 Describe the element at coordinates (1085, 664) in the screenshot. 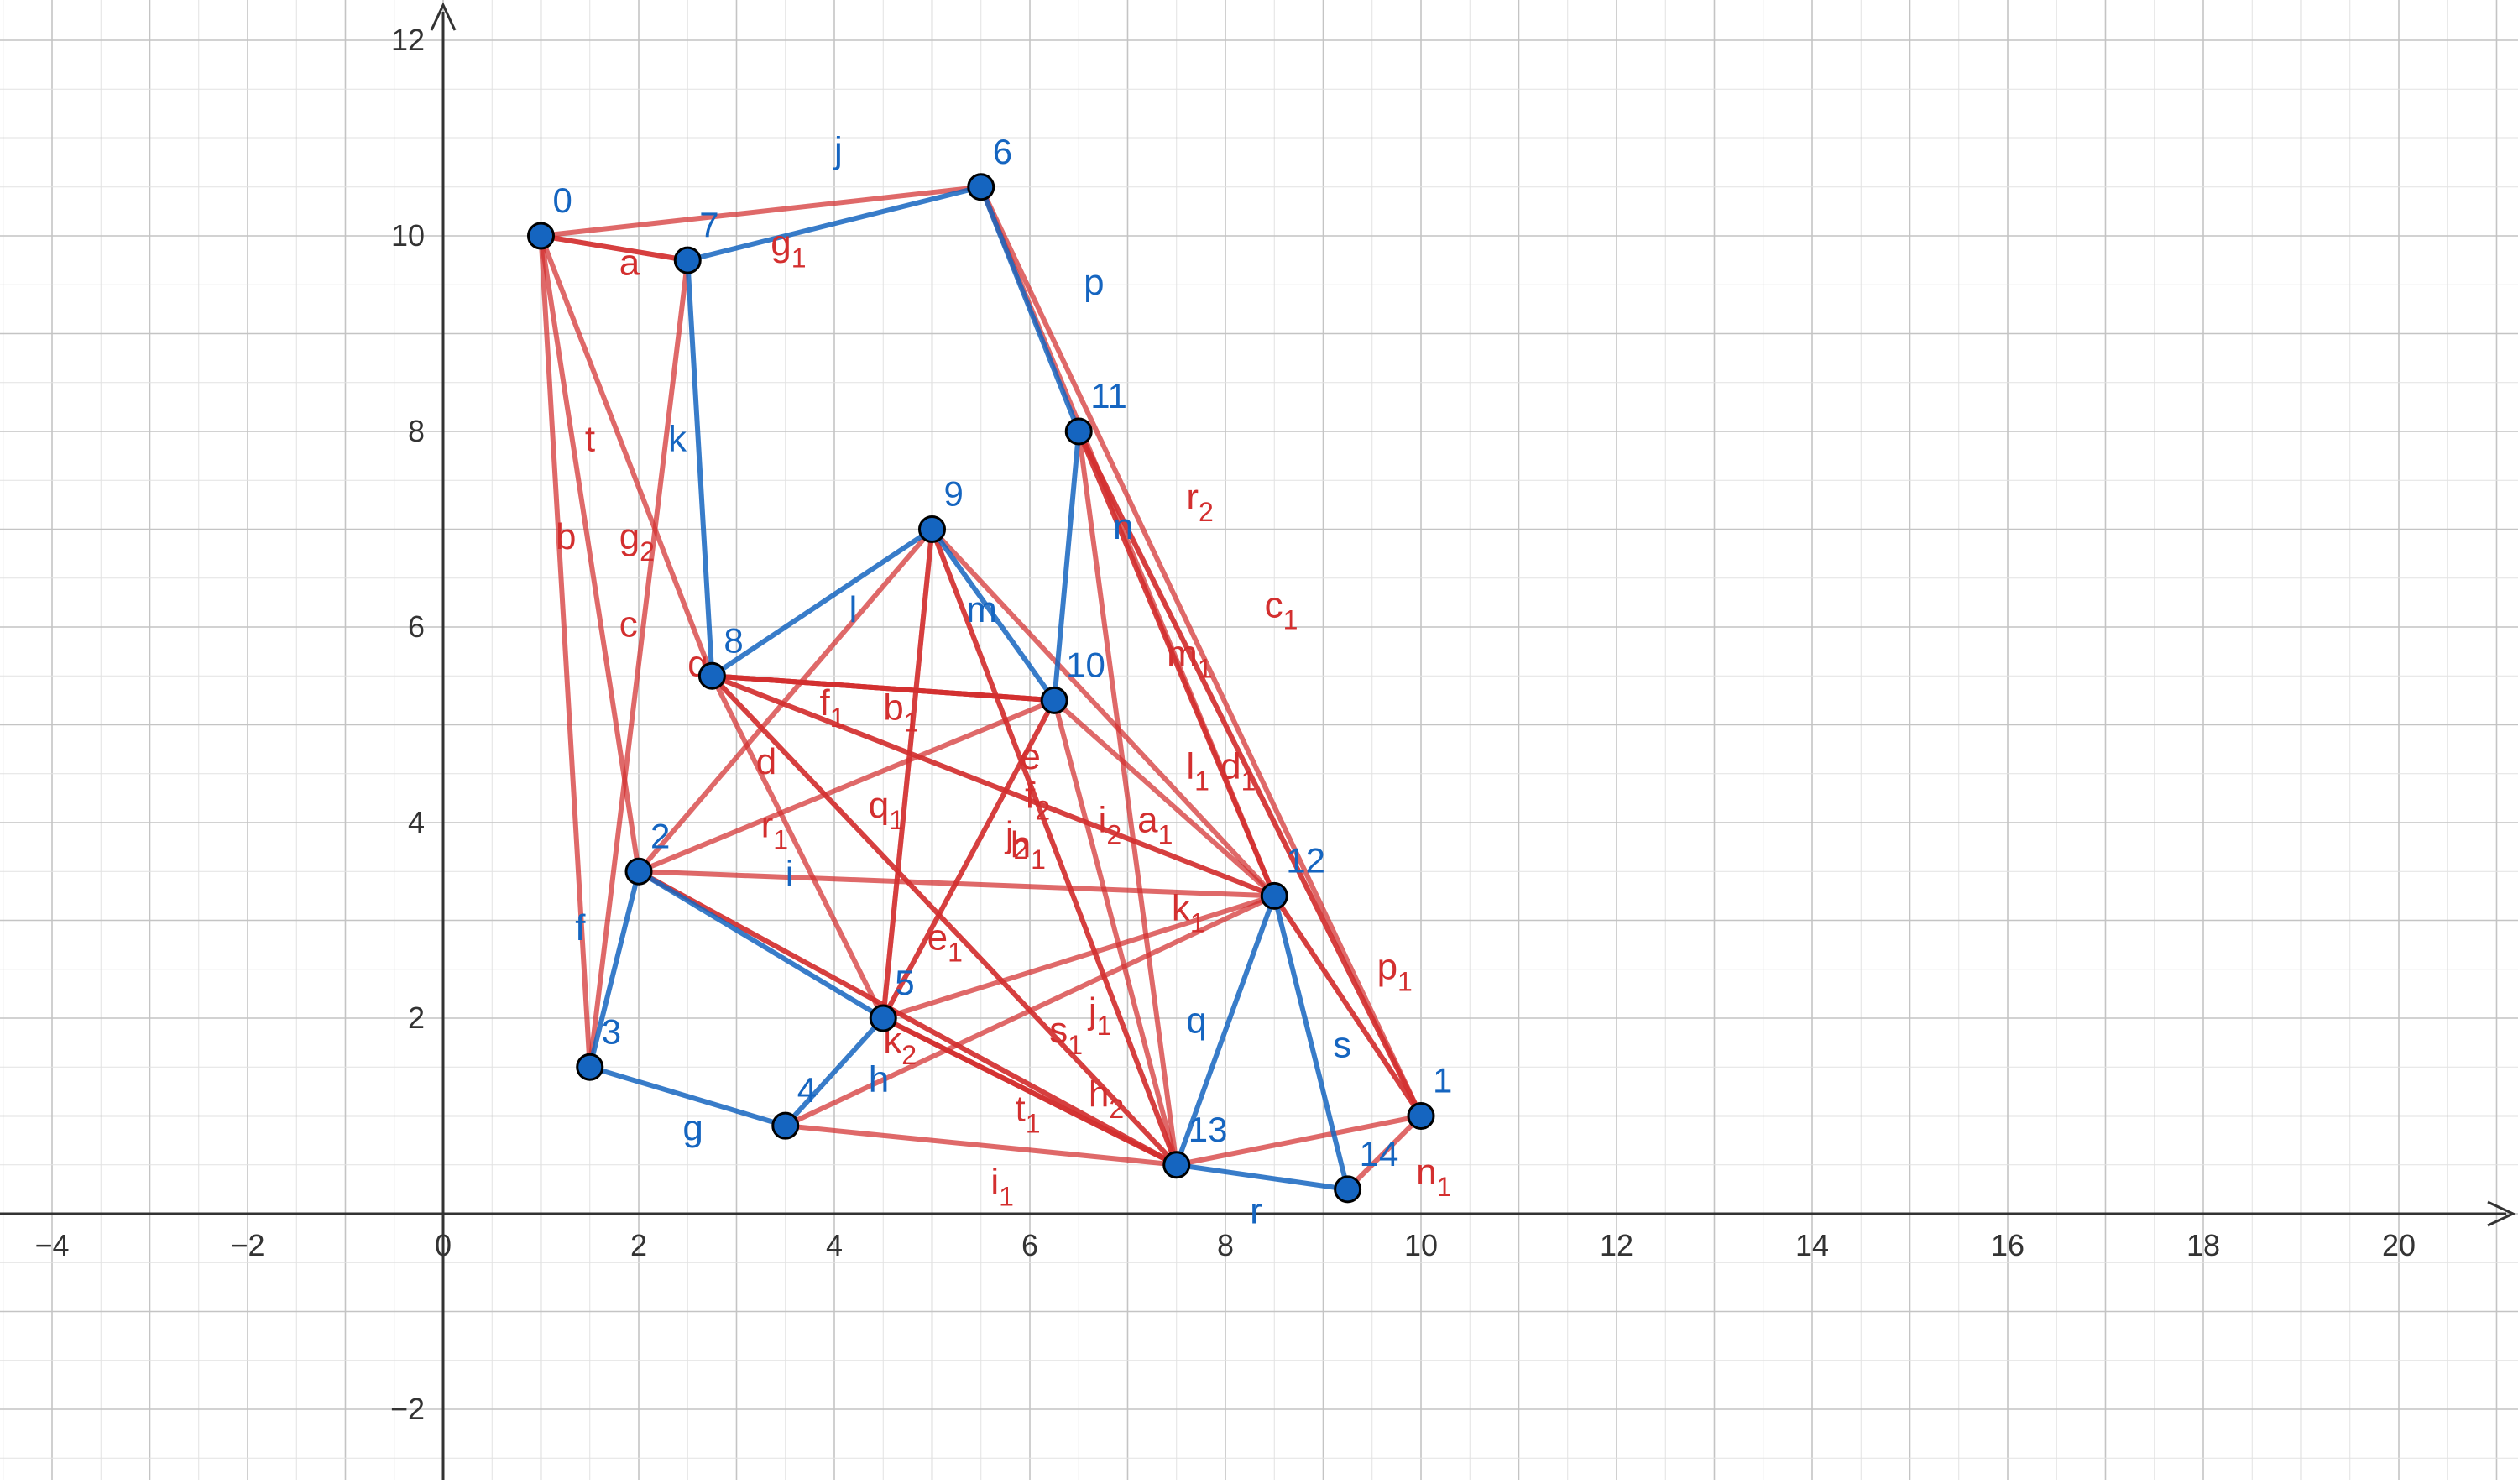

I see `vertex-label: 10` at that location.